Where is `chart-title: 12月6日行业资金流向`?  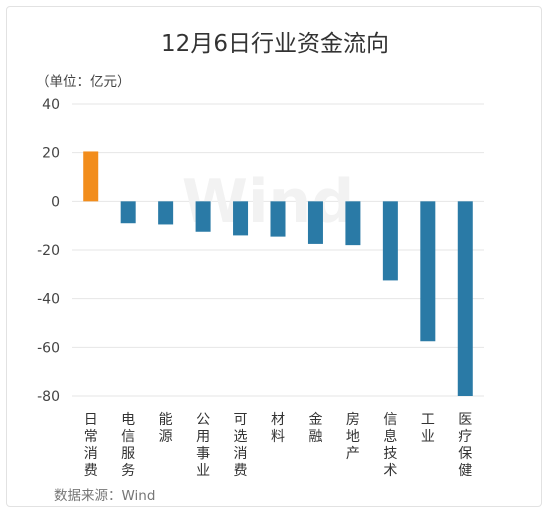
chart-title: 12月6日行业资金流向 is located at coordinates (275, 44).